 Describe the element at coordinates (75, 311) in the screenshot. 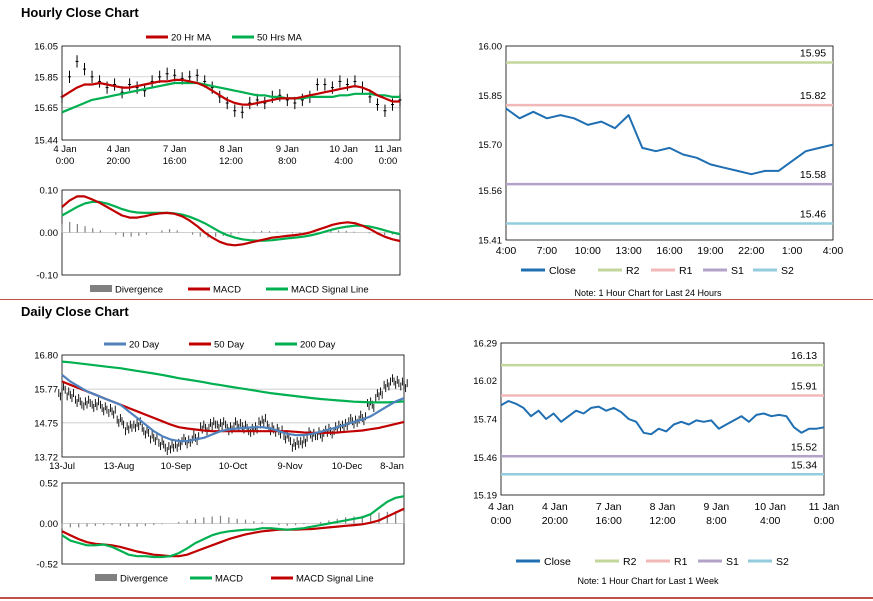

I see `daily-section-title: Daily Close Chart` at that location.